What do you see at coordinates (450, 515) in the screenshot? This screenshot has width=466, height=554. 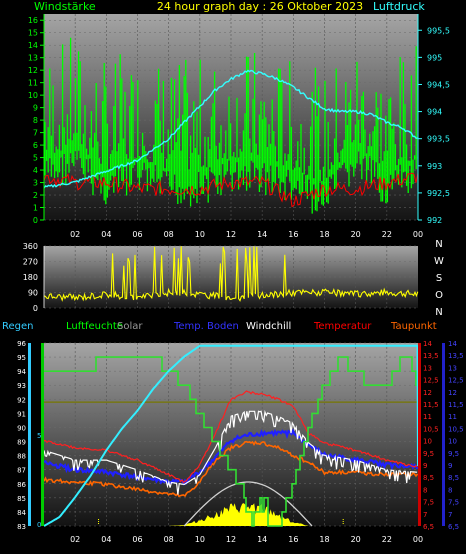 I see `temp-blue-tick-label: 7` at bounding box center [450, 515].